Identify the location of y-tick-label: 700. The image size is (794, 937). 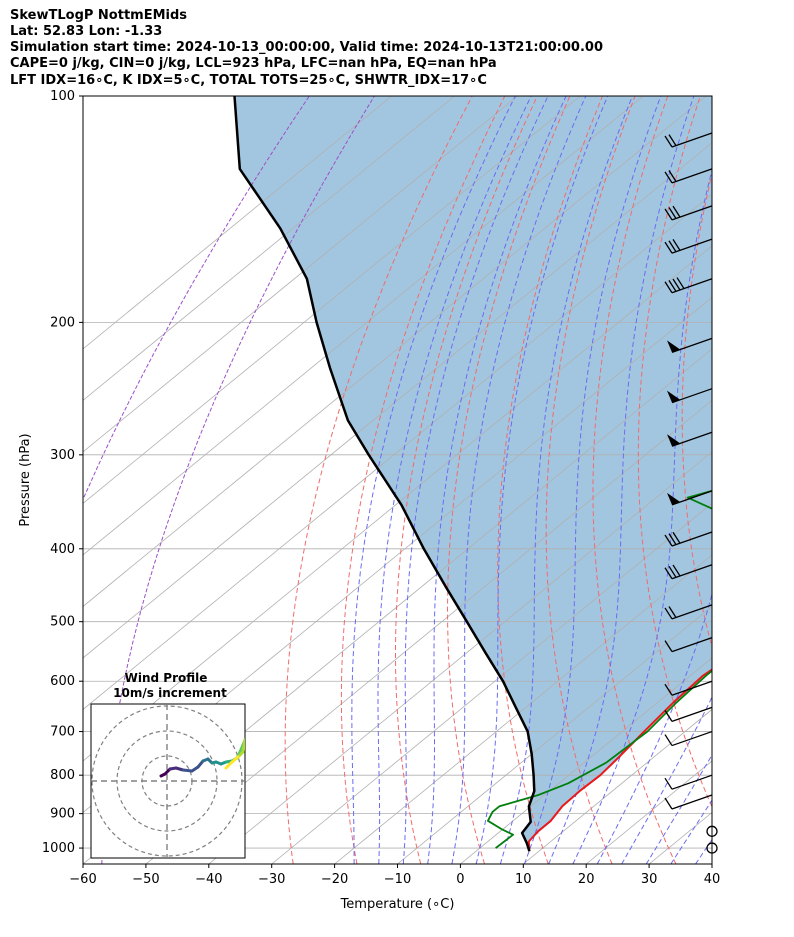
(62, 732).